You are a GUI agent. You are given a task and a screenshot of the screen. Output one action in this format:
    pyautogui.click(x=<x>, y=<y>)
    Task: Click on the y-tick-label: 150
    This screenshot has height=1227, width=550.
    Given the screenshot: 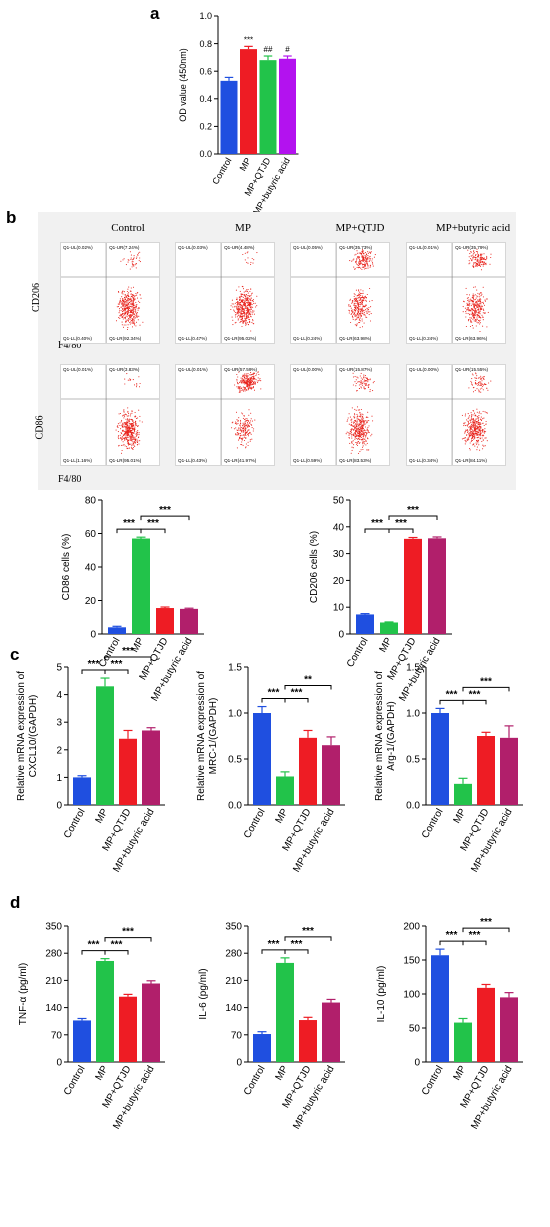 What is the action you would take?
    pyautogui.click(x=411, y=961)
    